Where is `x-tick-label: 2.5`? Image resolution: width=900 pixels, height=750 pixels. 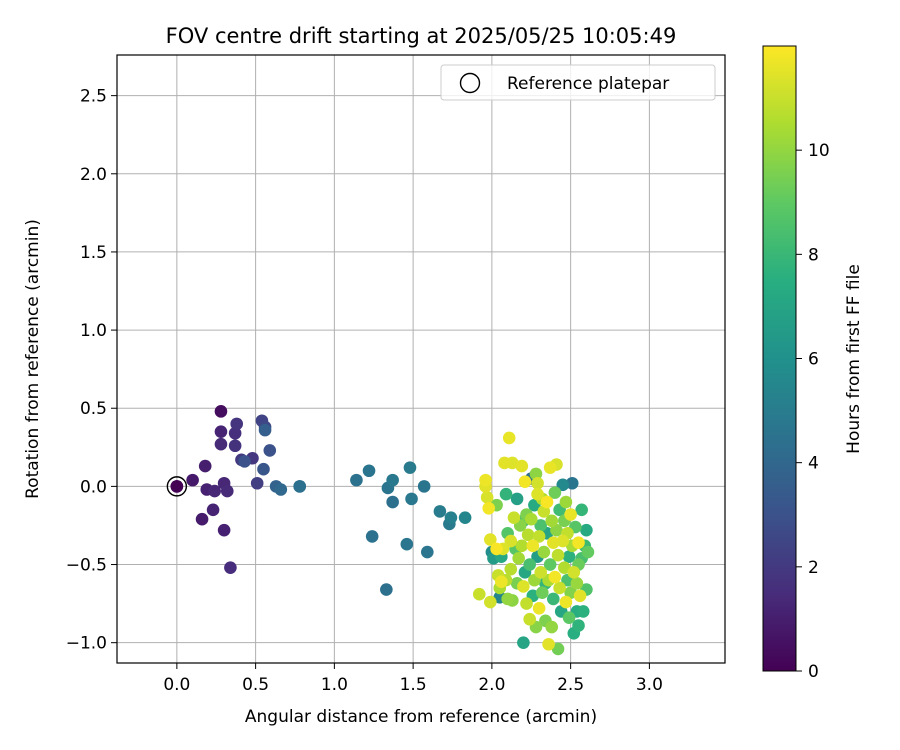
x-tick-label: 2.5 is located at coordinates (570, 685).